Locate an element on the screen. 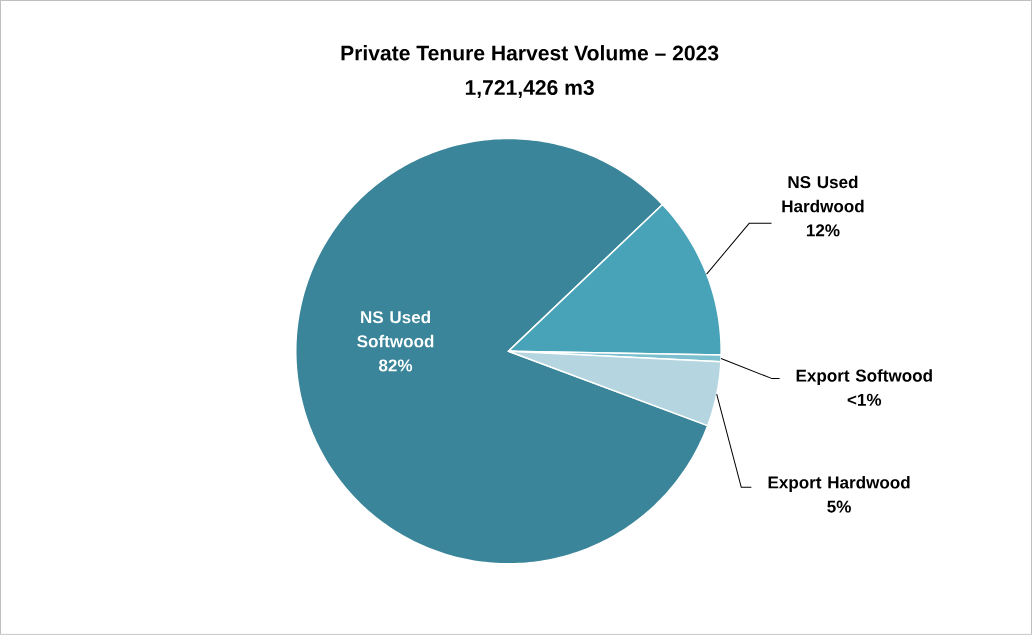  slice-label: NS Used Softwood is located at coordinates (395, 329).